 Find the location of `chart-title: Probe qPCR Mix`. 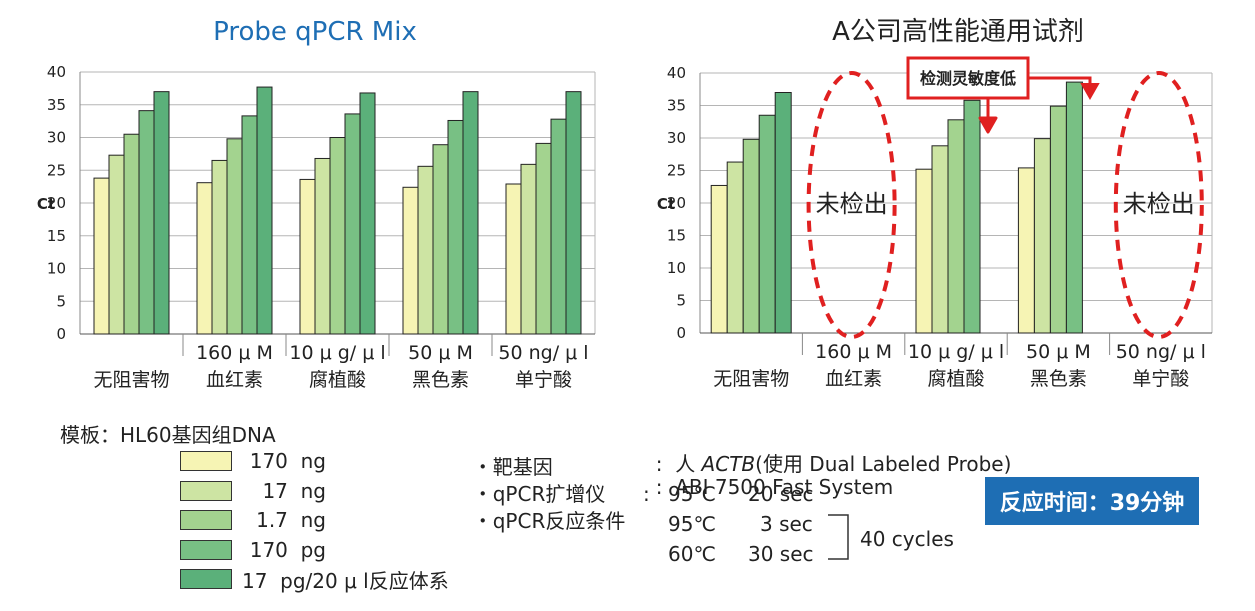

chart-title: Probe qPCR Mix is located at coordinates (315, 32).